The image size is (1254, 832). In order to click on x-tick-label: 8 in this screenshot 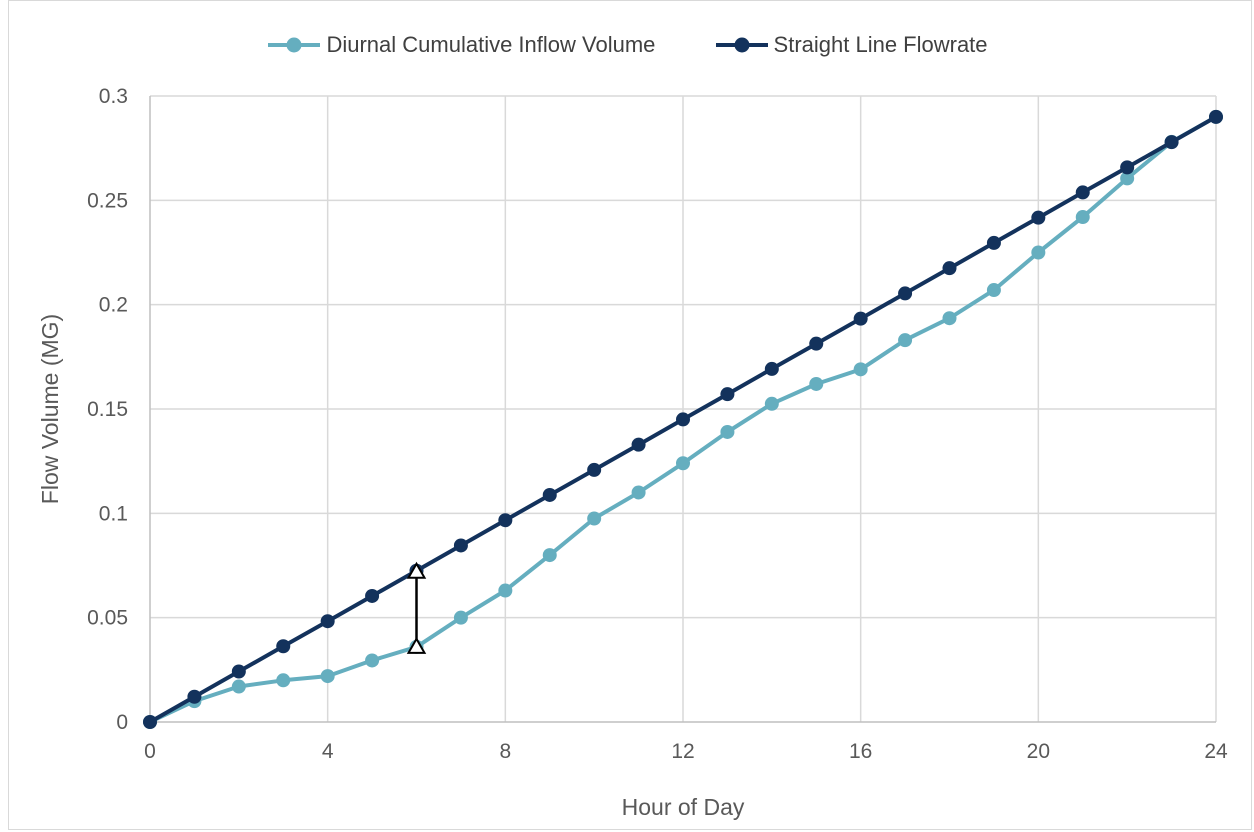, I will do `click(505, 751)`.